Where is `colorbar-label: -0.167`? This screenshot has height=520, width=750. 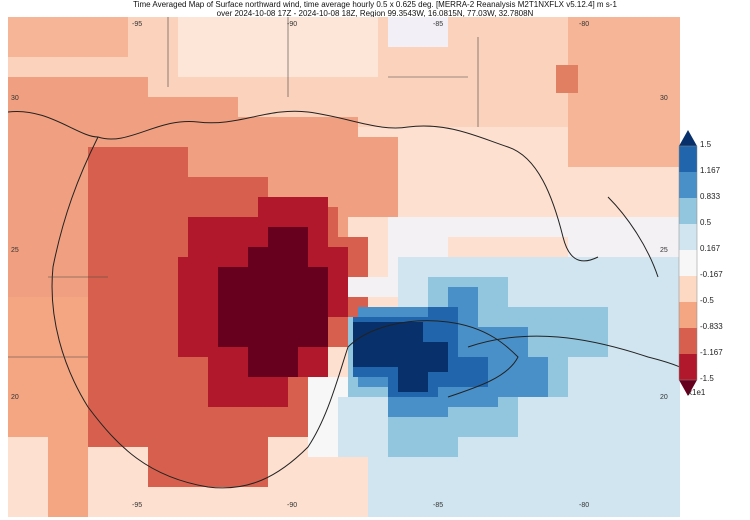 colorbar-label: -0.167 is located at coordinates (711, 274).